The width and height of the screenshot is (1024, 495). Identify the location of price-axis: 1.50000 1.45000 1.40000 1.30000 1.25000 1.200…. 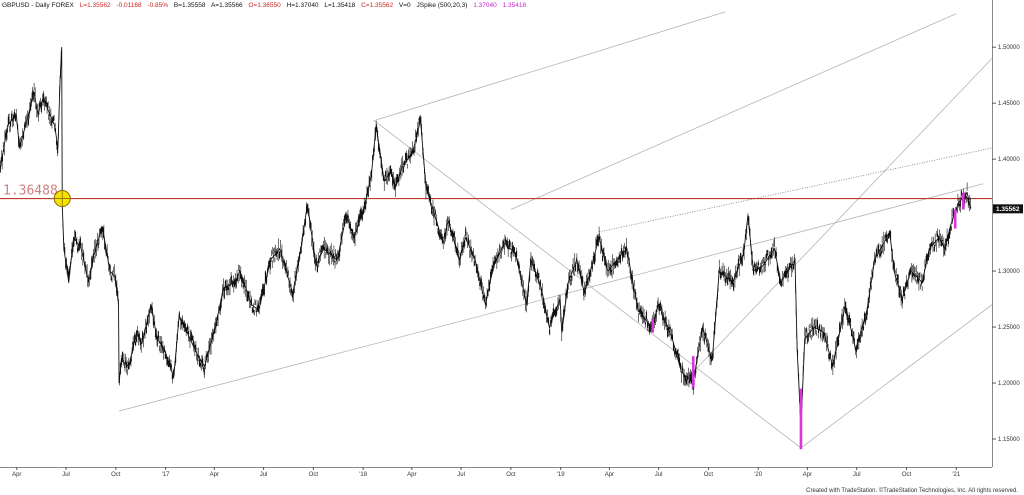
(1006, 244).